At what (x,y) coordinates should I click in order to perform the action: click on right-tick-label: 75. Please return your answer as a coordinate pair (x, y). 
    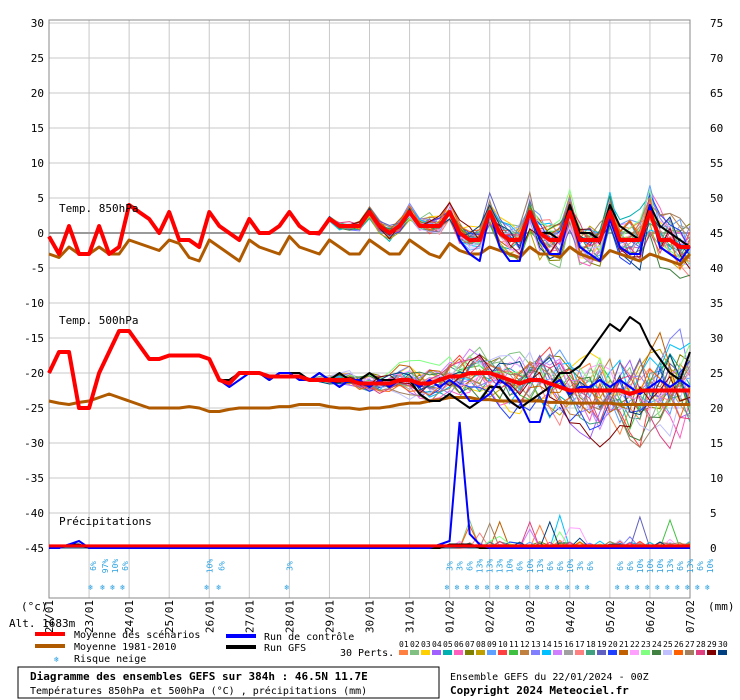
    Looking at the image, I should click on (716, 23).